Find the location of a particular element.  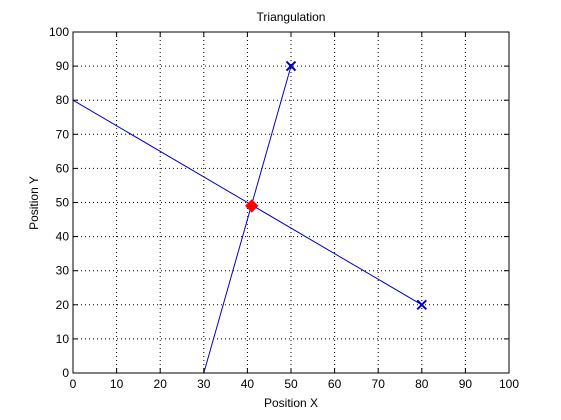

y-tick-label: 60 is located at coordinates (63, 168).